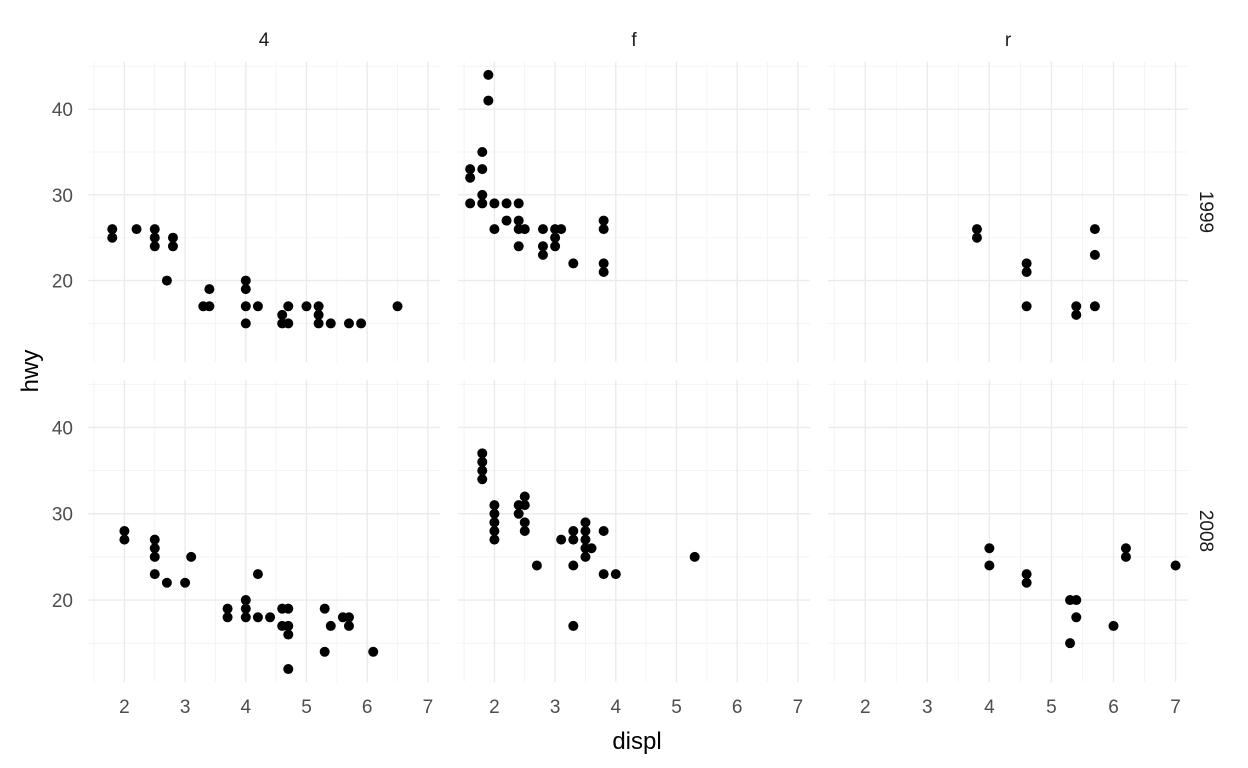  What do you see at coordinates (636, 741) in the screenshot?
I see `x-axis-title: displ` at bounding box center [636, 741].